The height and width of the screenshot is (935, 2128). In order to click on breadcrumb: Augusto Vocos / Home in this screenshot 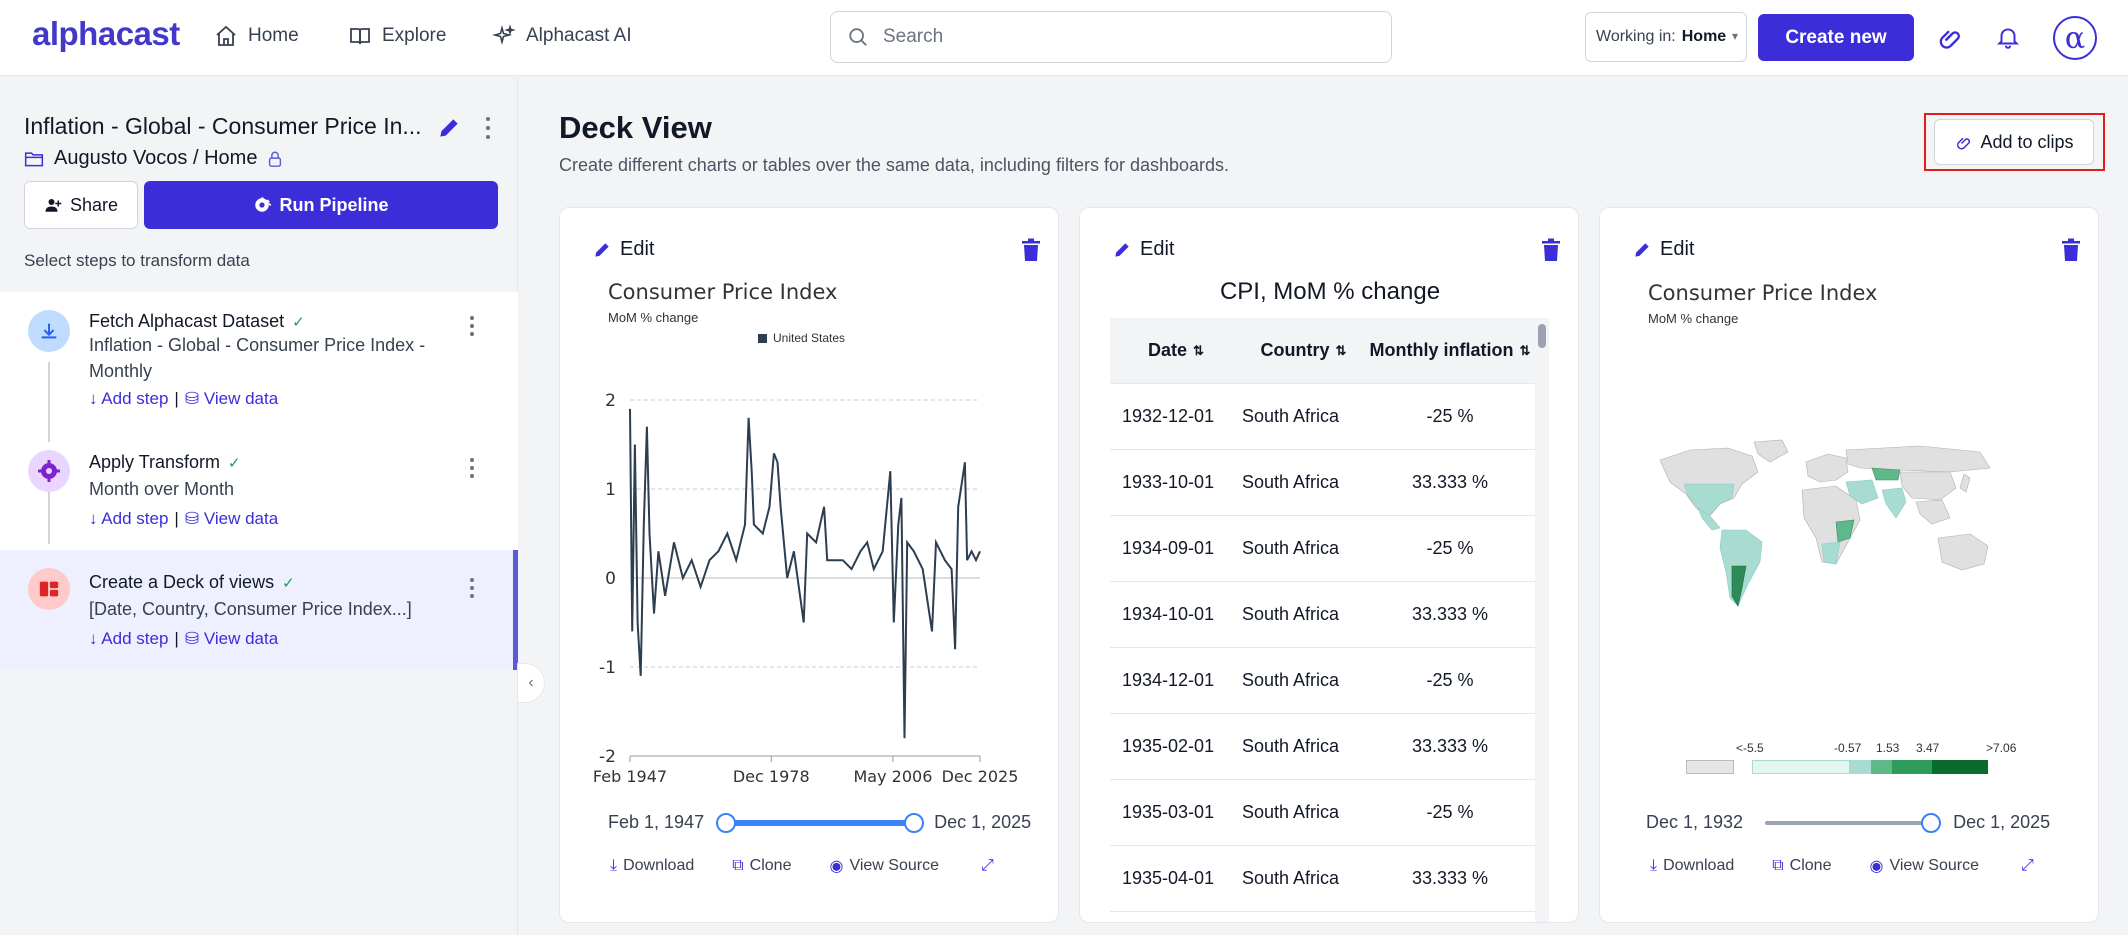, I will do `click(153, 158)`.